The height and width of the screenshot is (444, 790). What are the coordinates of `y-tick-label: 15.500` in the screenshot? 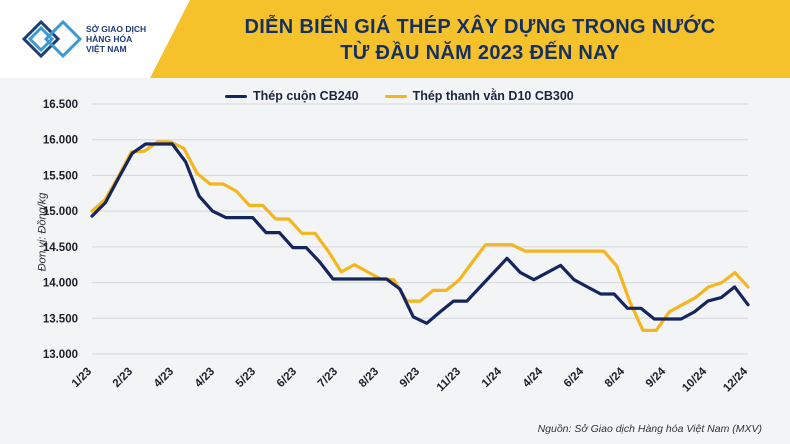 It's located at (60, 176).